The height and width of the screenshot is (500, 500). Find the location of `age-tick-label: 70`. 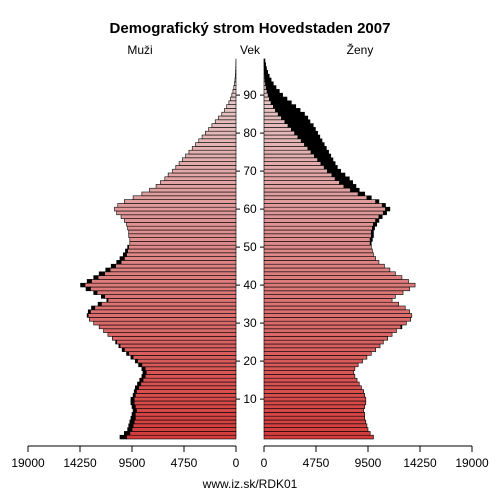

age-tick-label: 70 is located at coordinates (250, 171).